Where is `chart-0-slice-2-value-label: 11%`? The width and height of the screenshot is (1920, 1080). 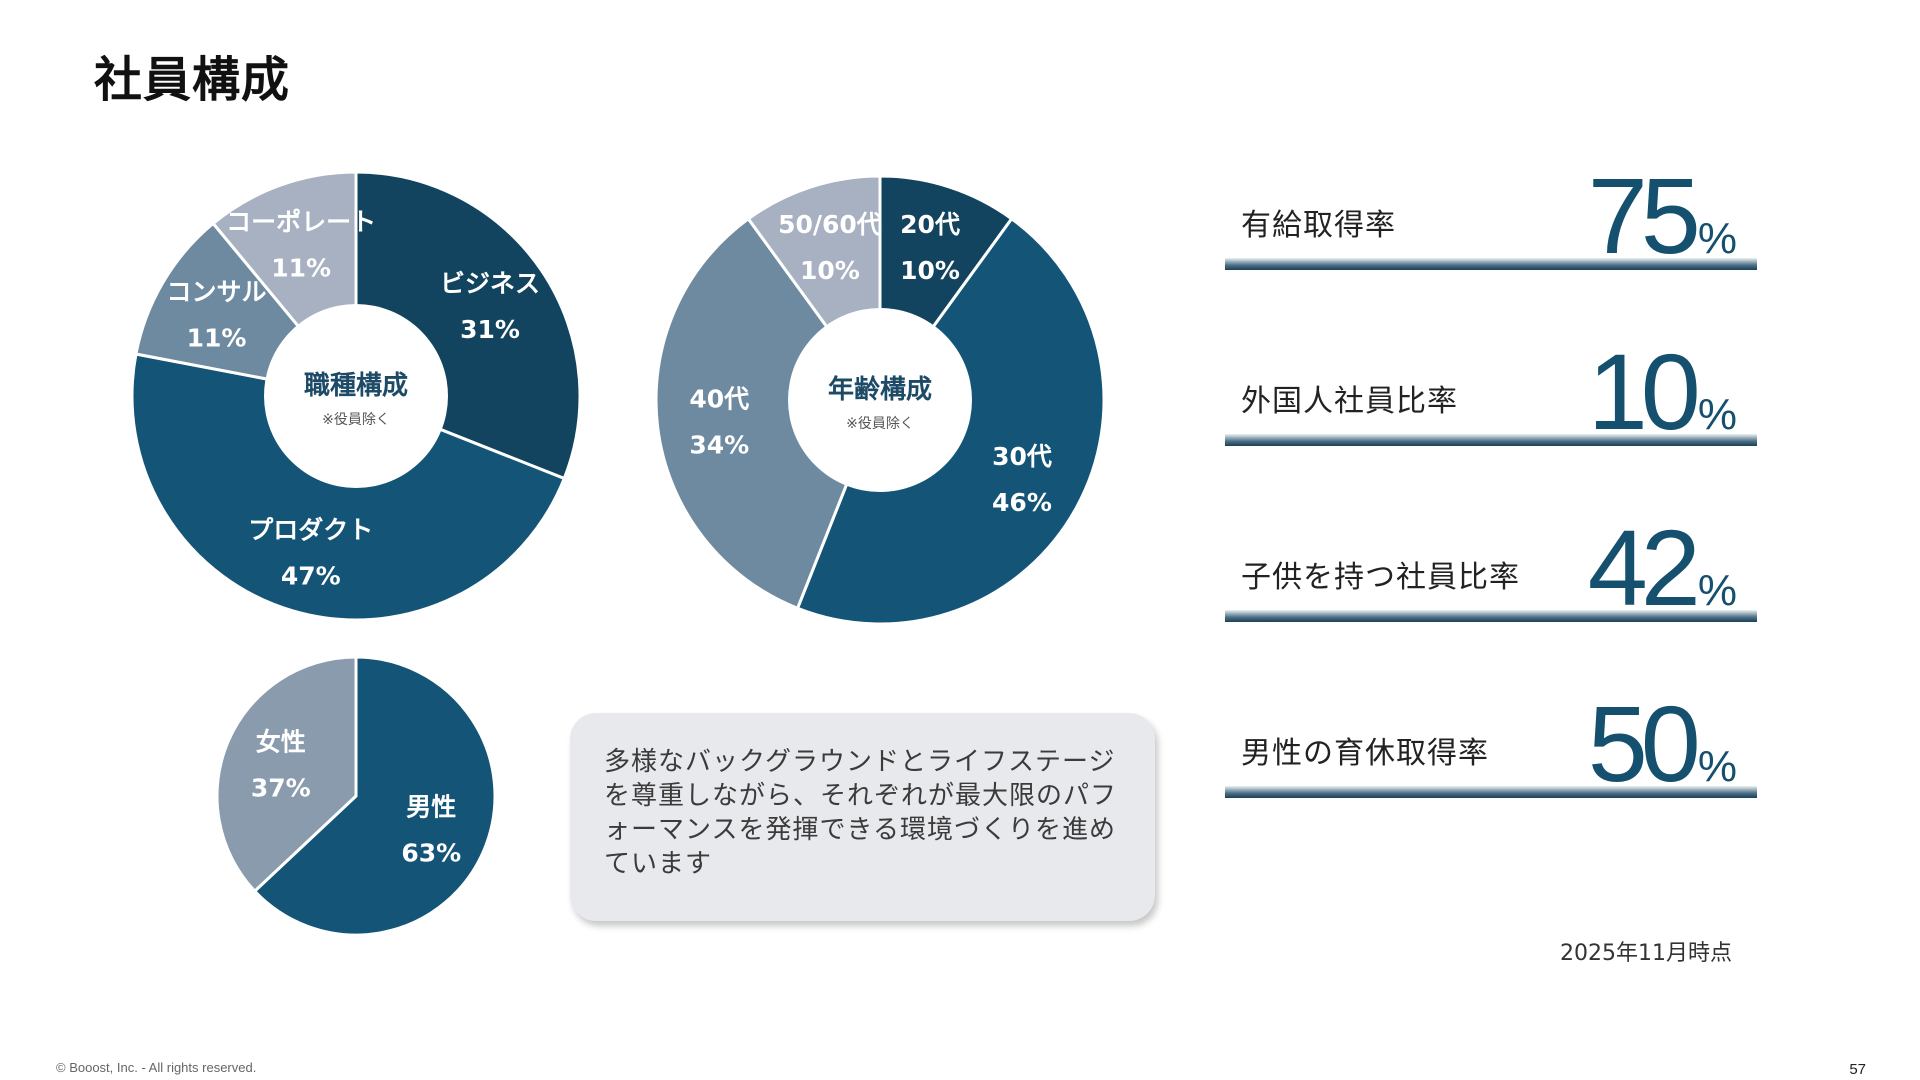
chart-0-slice-2-value-label: 11% is located at coordinates (217, 338).